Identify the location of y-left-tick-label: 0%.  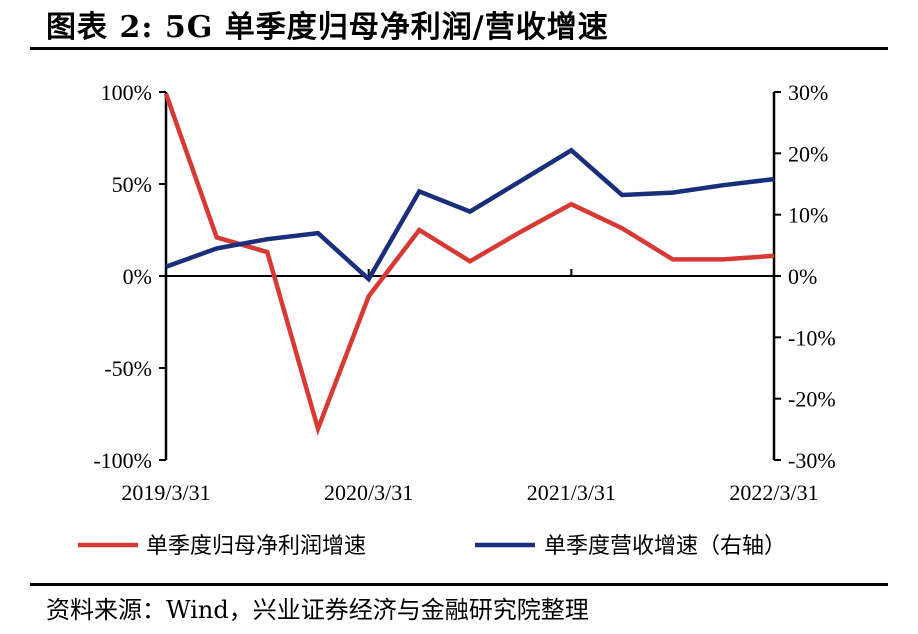
(137, 276).